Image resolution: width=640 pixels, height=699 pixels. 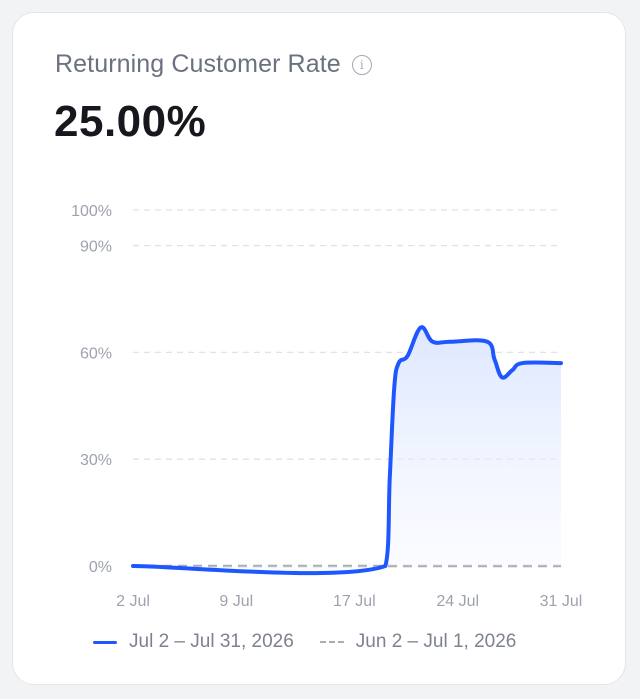 I want to click on legend-item-current: Jul 2 – Jul 31, 2026, so click(x=193, y=642).